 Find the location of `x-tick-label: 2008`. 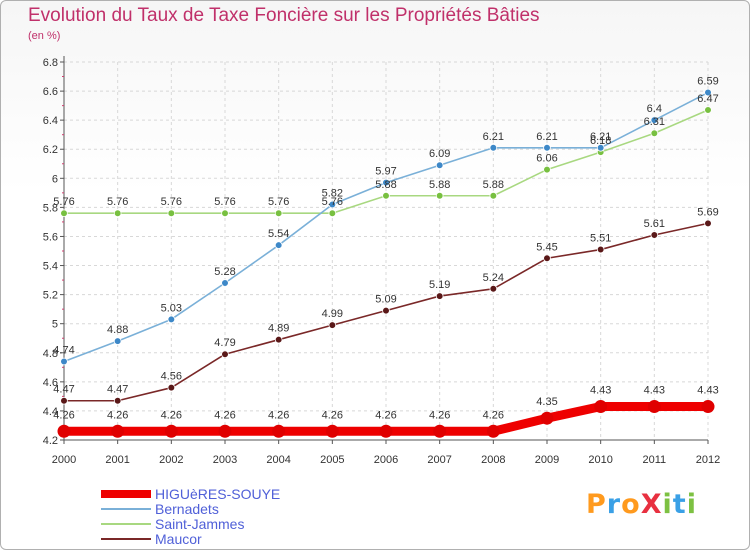

x-tick-label: 2008 is located at coordinates (493, 460).